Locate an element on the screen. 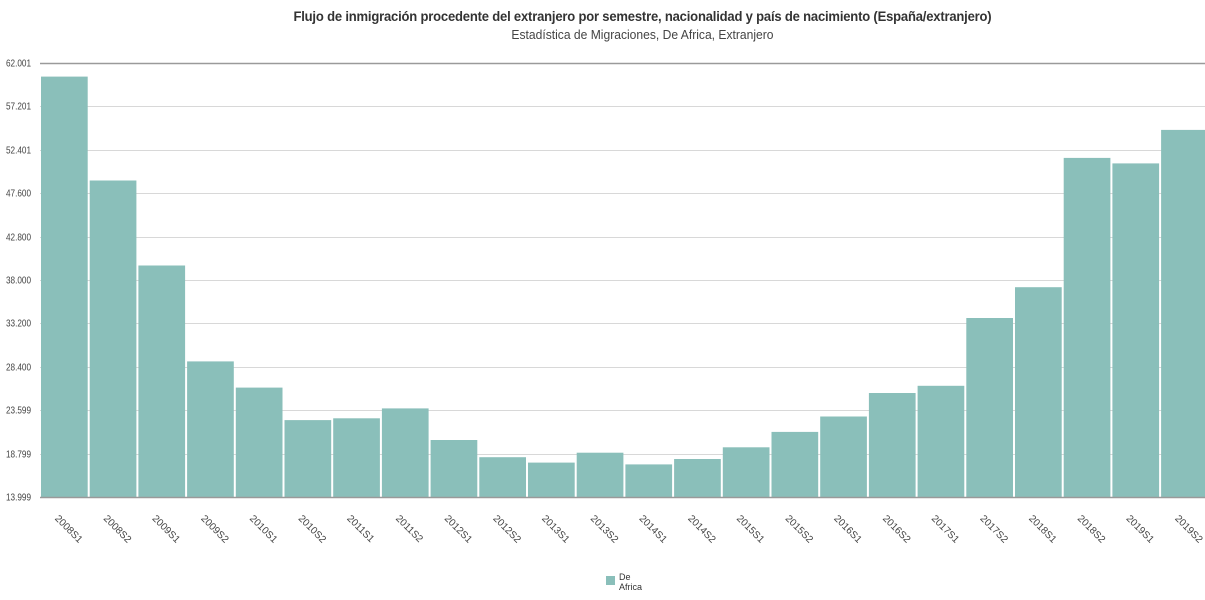 The image size is (1205, 600). x-tick-label: 2016S2 is located at coordinates (896, 529).